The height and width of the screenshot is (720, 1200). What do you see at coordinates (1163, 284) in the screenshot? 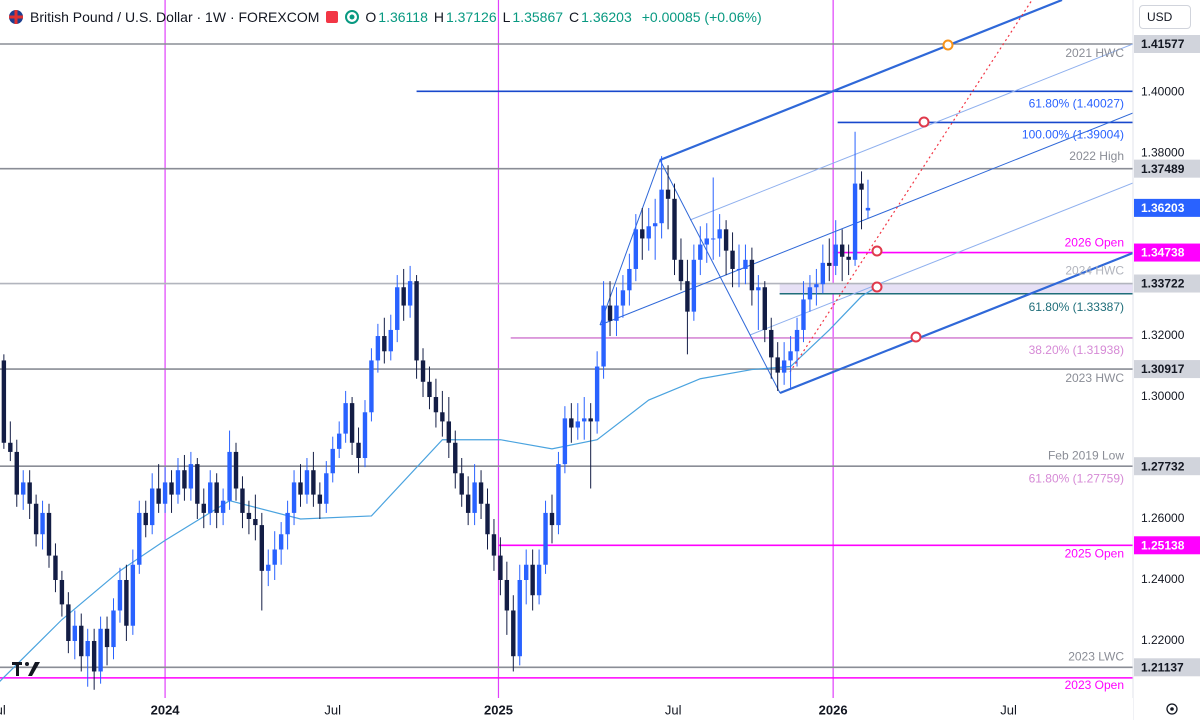
I see `price-badge-label: 1.33722` at bounding box center [1163, 284].